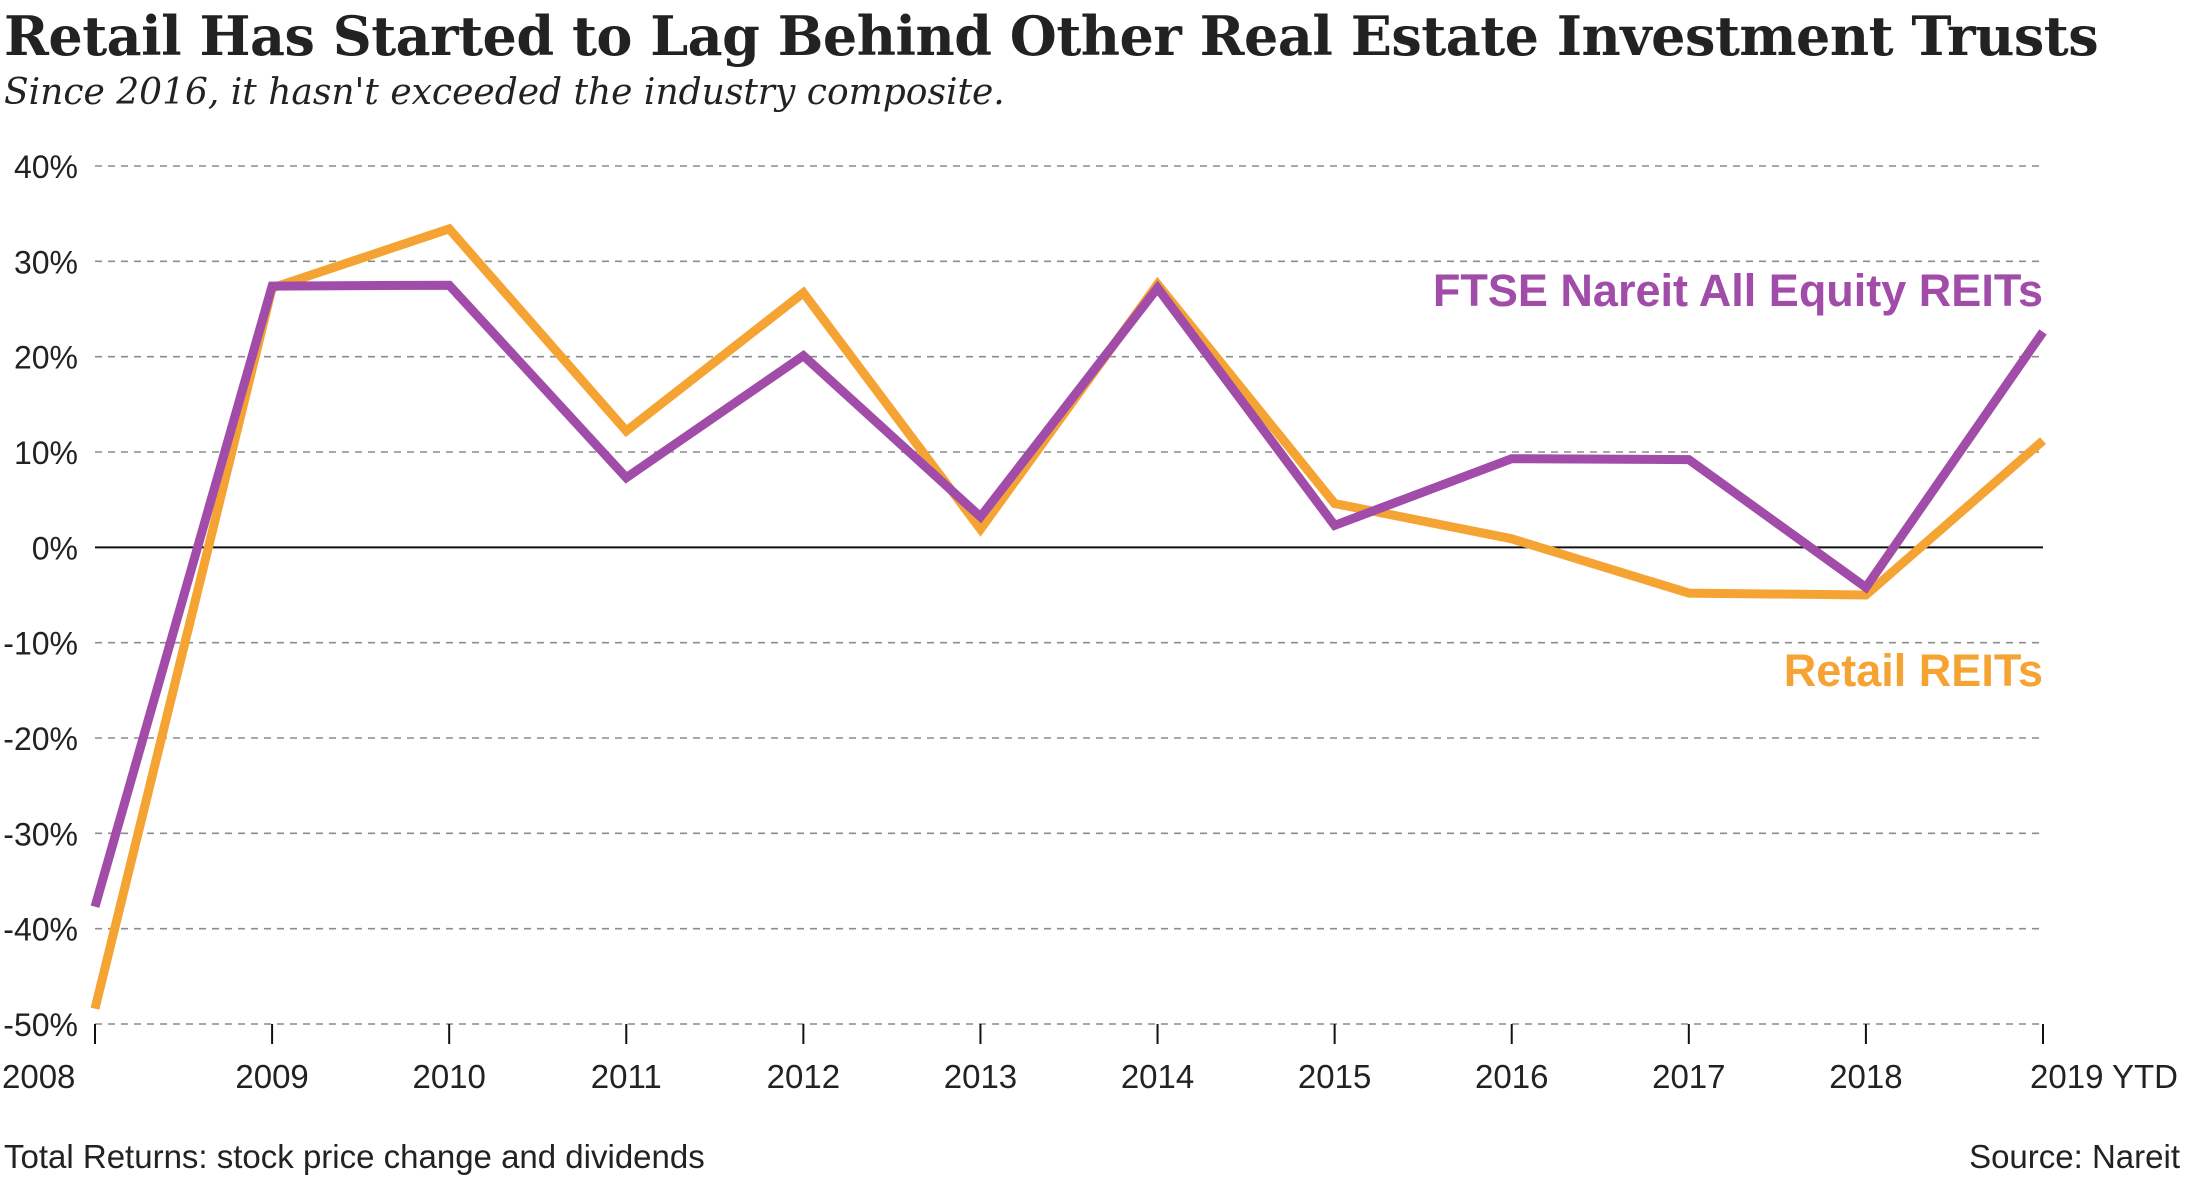 This screenshot has height=1186, width=2186. Describe the element at coordinates (46, 262) in the screenshot. I see `y-tick-label: 30%` at that location.